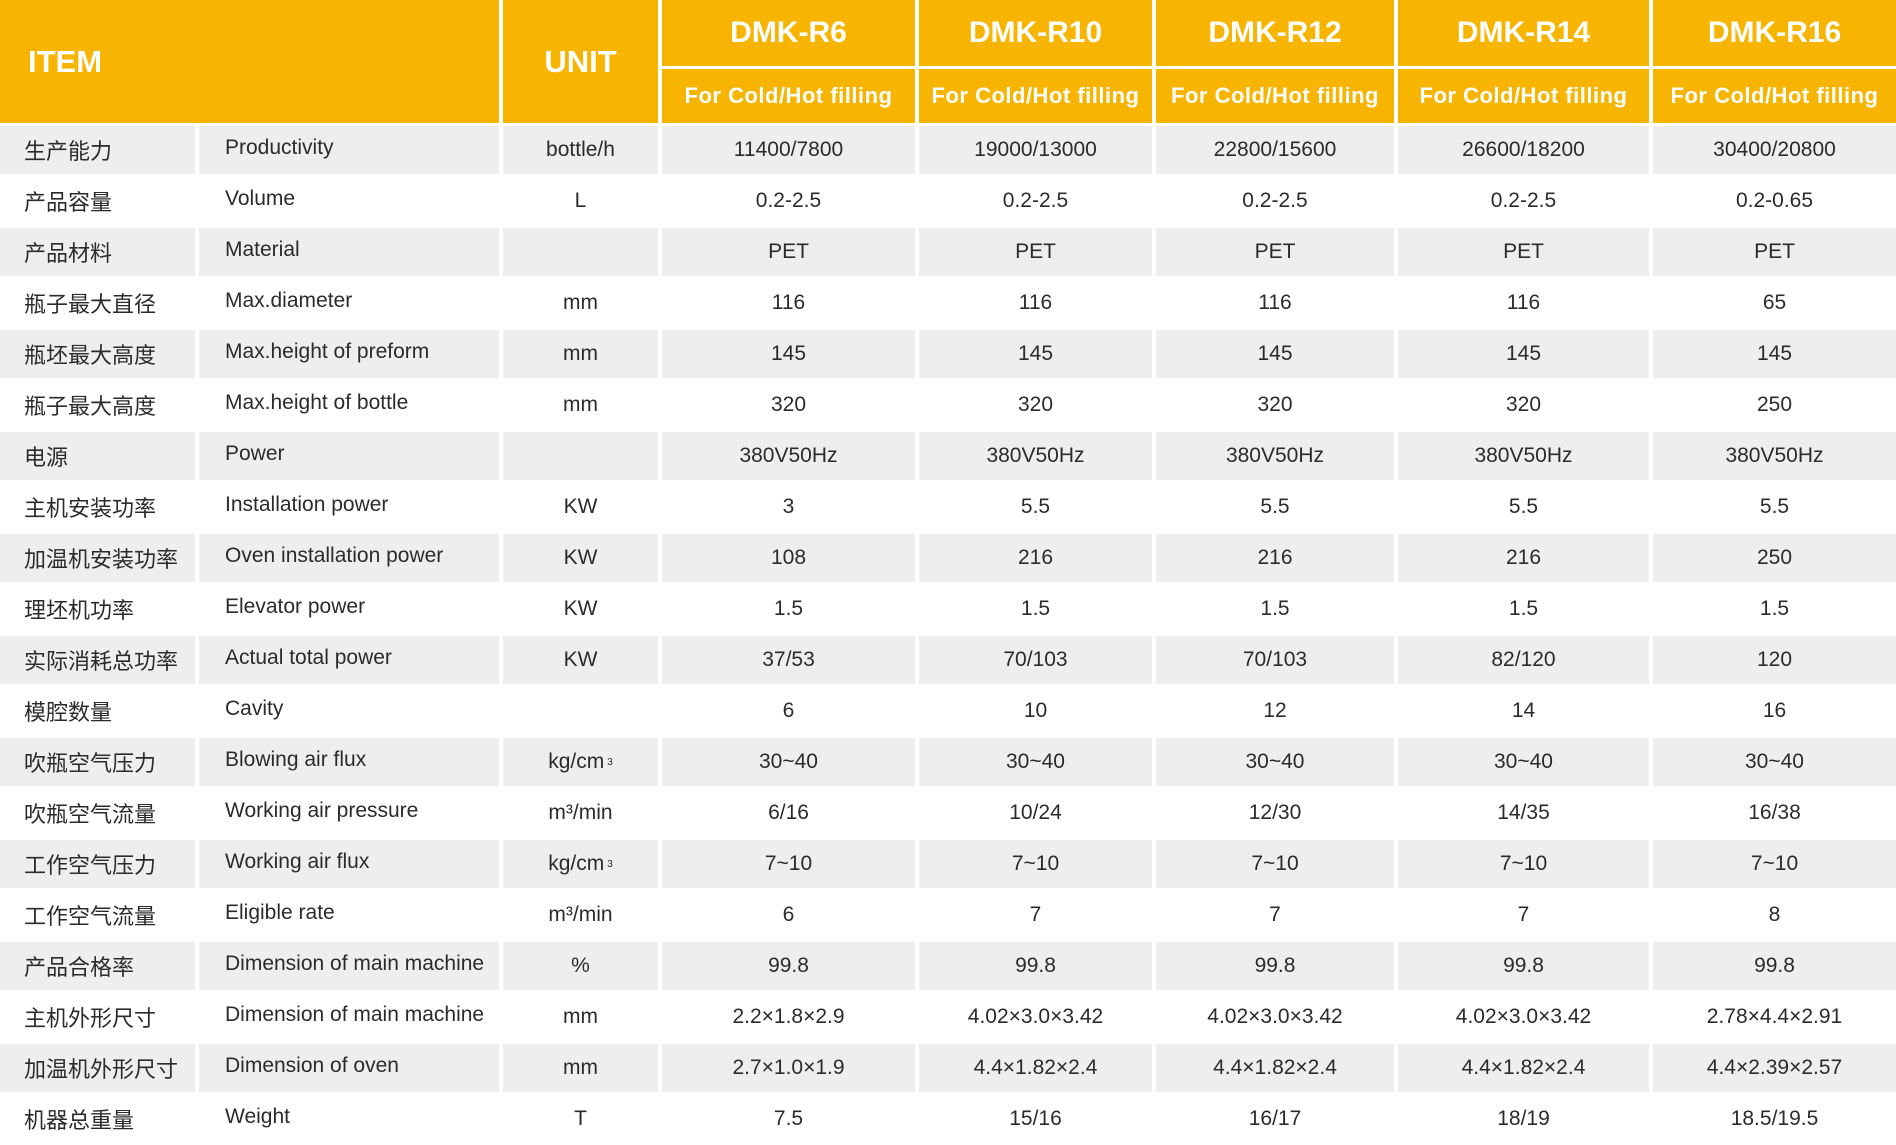 The image size is (1896, 1145). I want to click on row-label-en: Max.height of bottle, so click(317, 402).